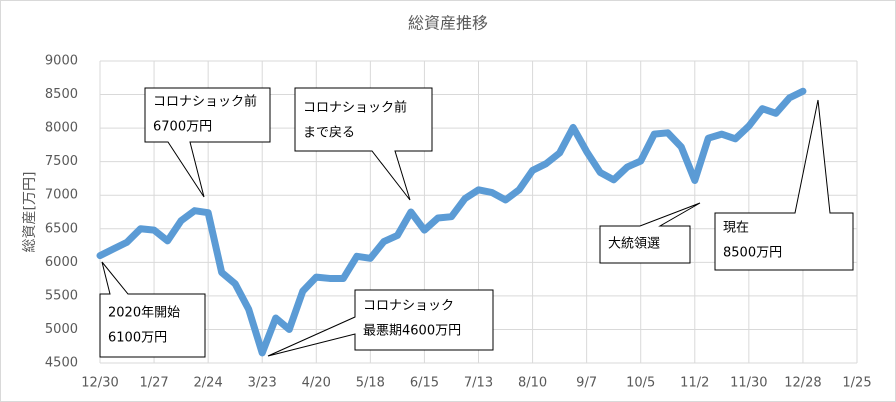  I want to click on x-tick-label: 2/24, so click(208, 383).